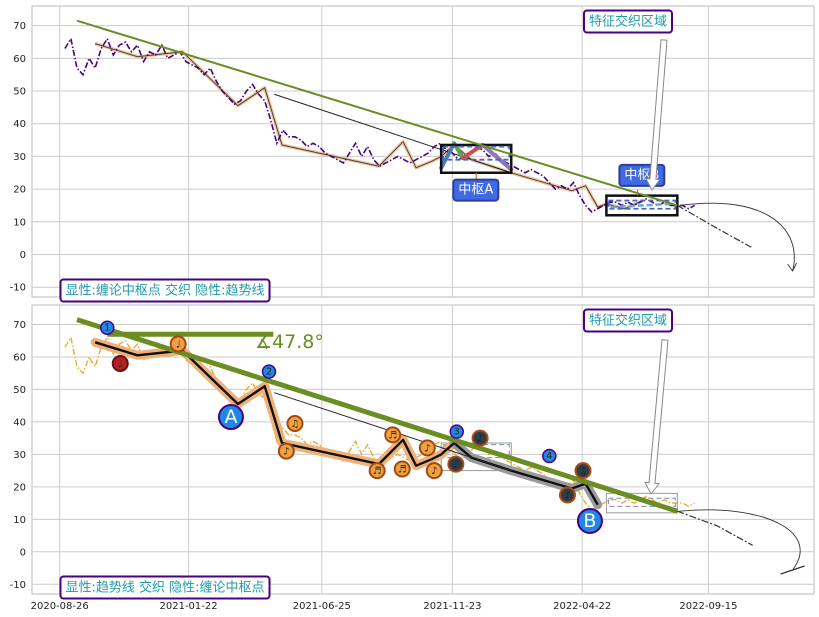  I want to click on trend-pivot: 2, so click(269, 371).